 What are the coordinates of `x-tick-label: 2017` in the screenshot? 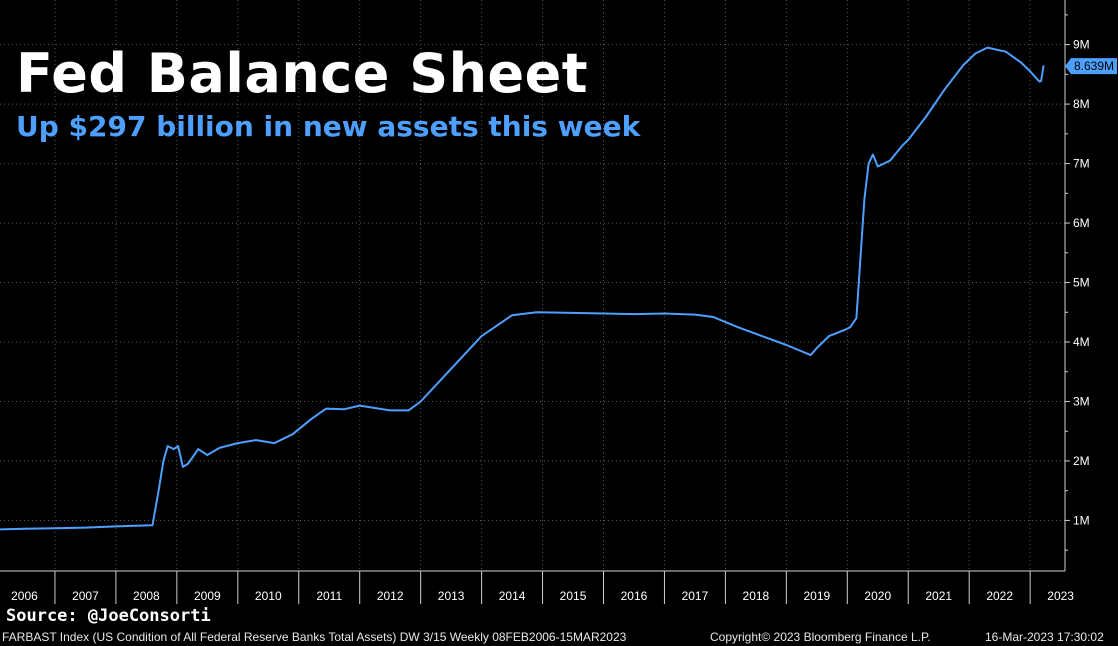 It's located at (695, 596).